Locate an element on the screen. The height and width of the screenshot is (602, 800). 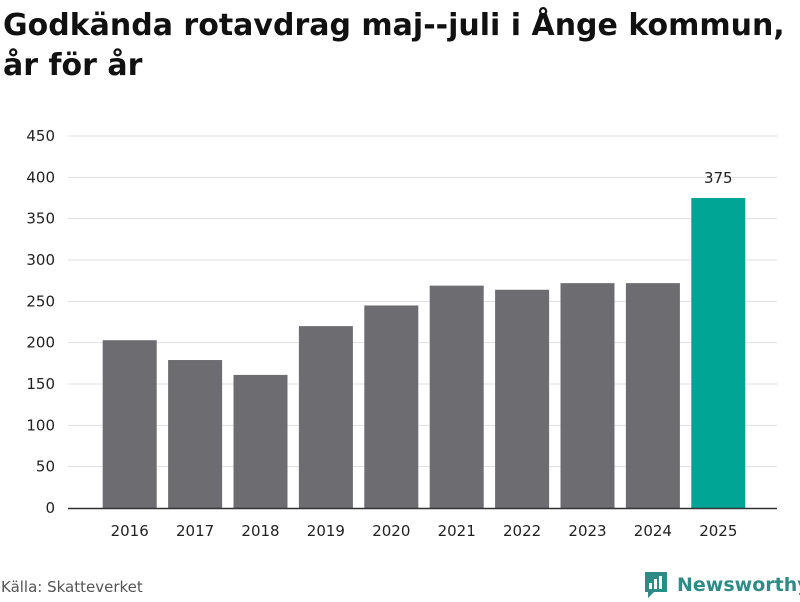
y-tick-label: 400 is located at coordinates (40, 177).